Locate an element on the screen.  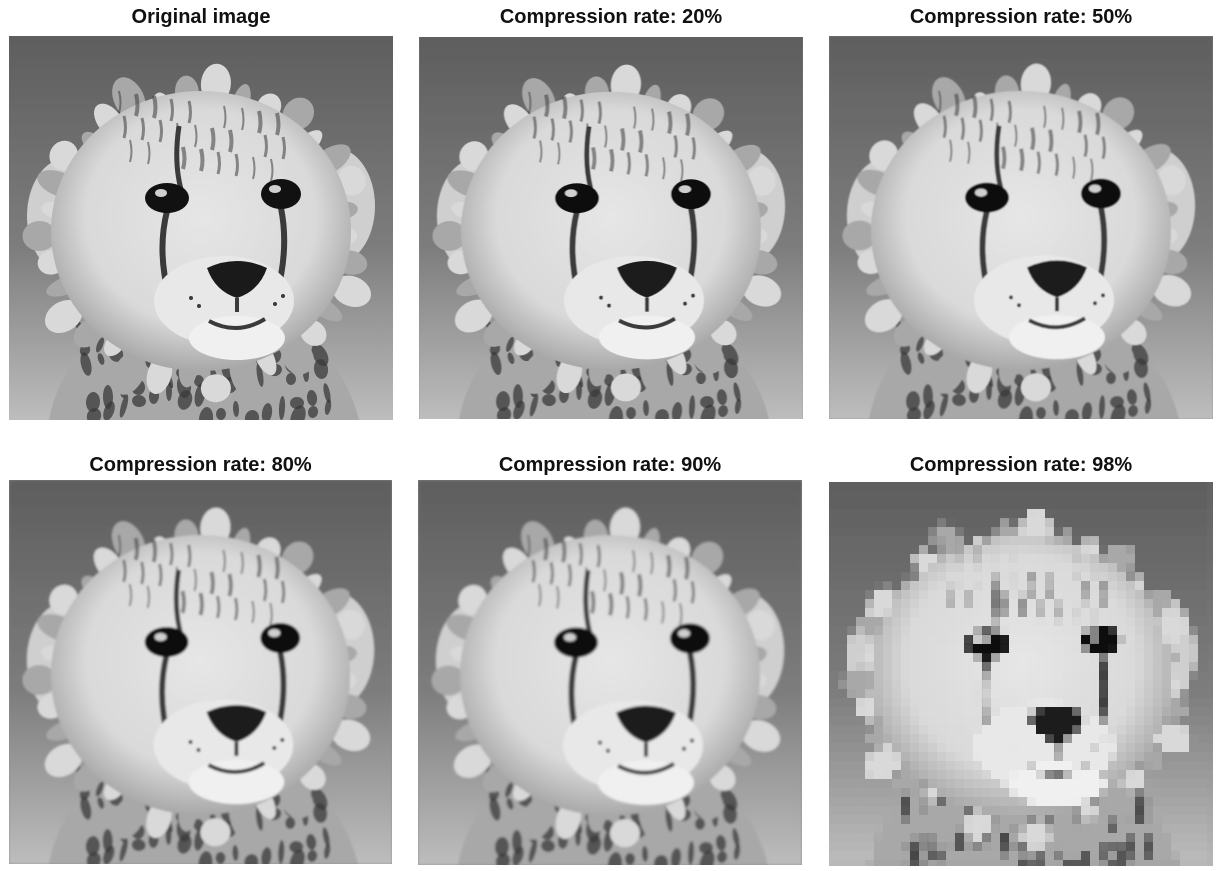
panel-caption: Compression rate: 20% is located at coordinates (611, 17).